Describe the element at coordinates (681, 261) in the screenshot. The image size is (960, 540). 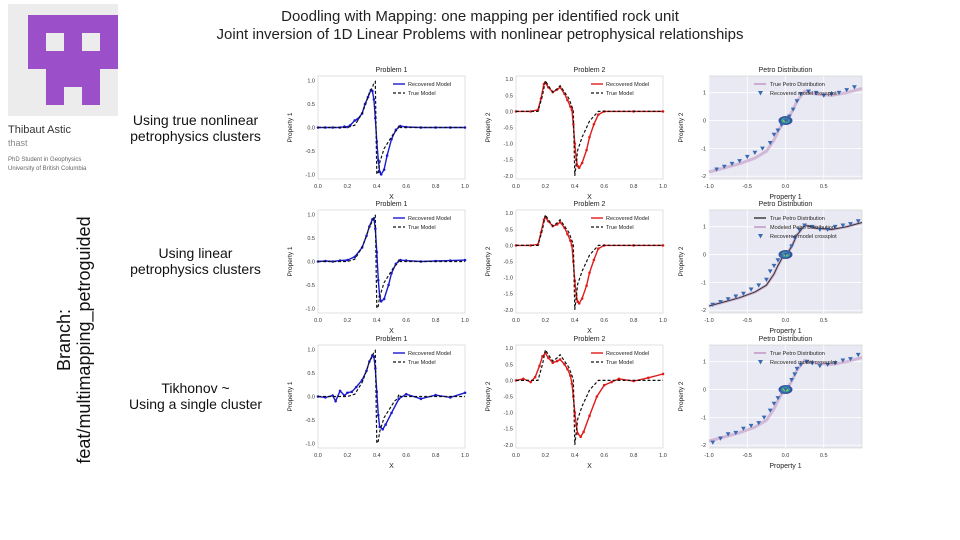
I see `y-axis-label: Property 2` at that location.